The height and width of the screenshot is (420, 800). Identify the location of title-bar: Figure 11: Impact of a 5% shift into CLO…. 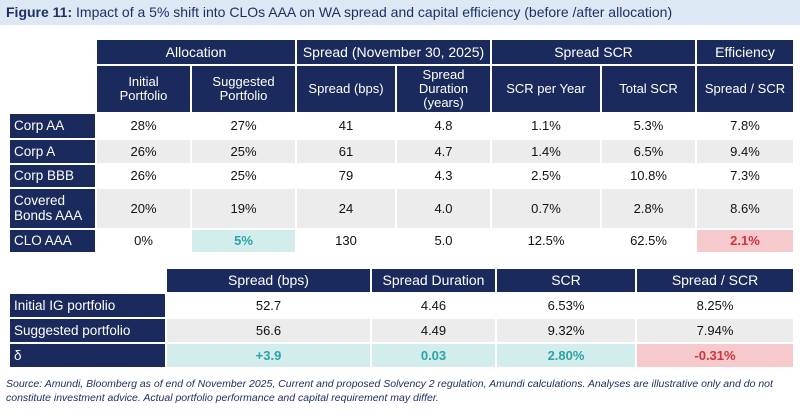
(400, 12).